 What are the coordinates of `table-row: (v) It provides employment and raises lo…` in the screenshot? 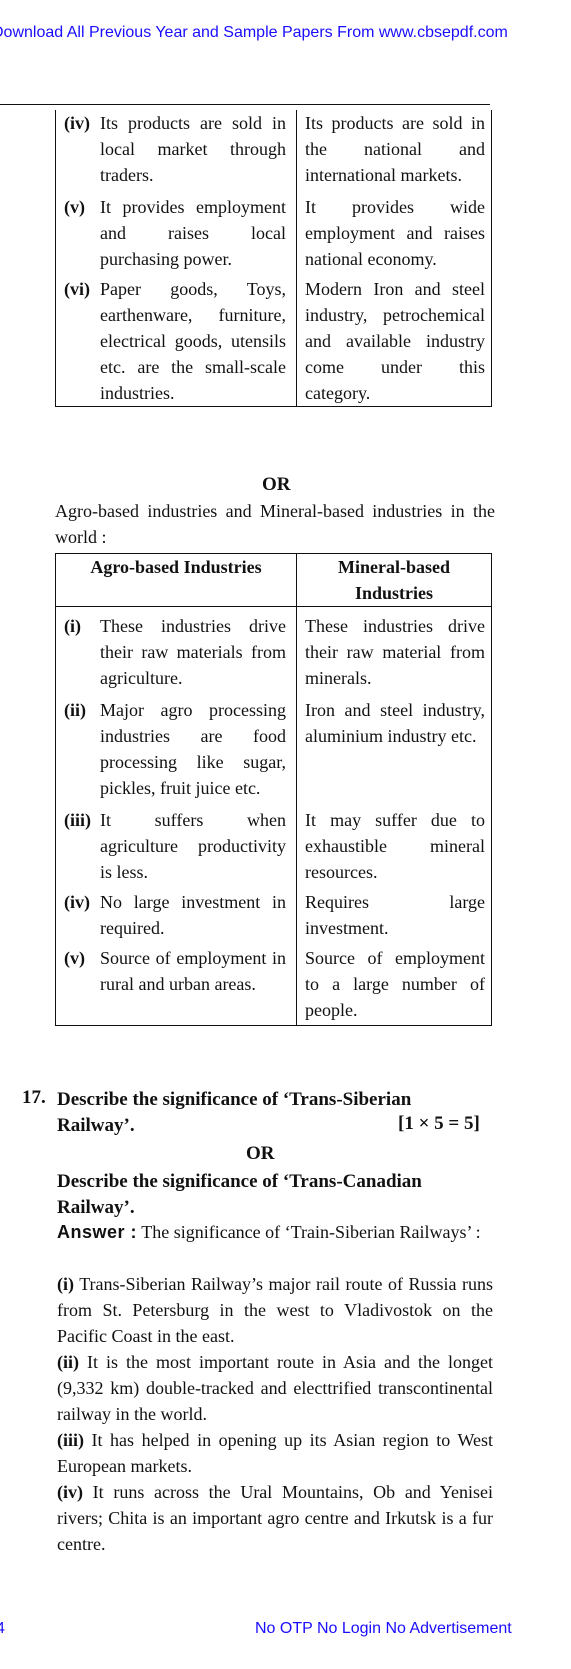 It's located at (273, 230).